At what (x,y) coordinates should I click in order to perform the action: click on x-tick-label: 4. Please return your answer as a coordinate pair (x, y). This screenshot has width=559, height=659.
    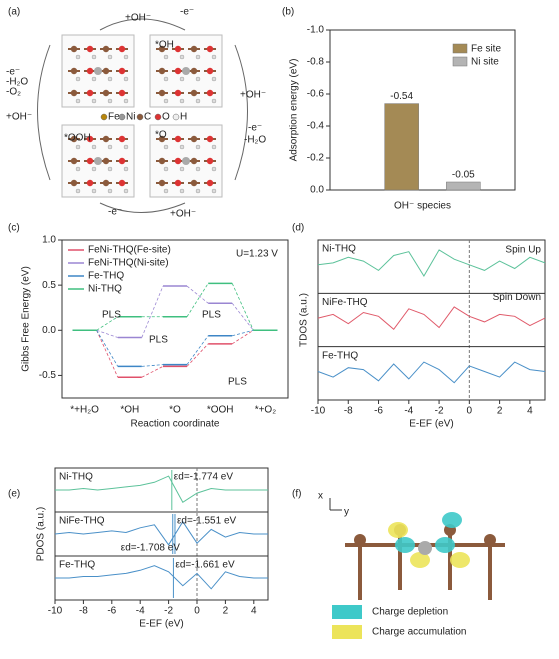
    Looking at the image, I should click on (254, 611).